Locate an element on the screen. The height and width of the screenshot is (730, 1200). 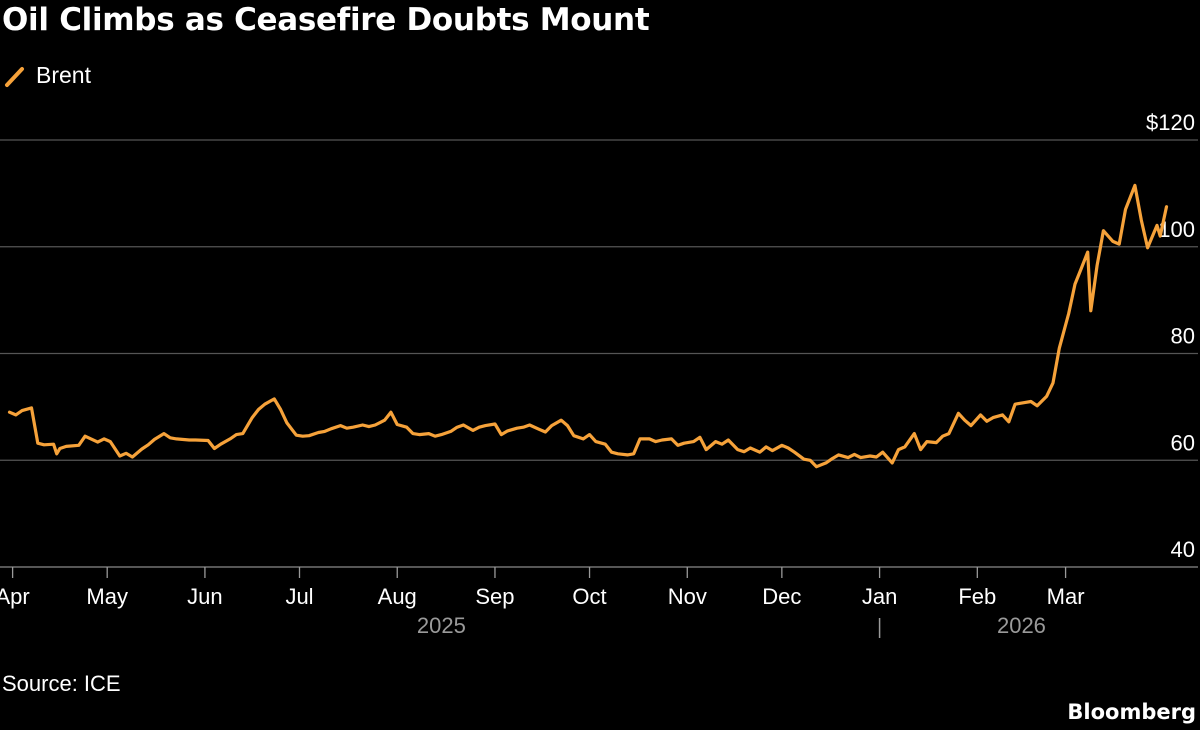
year-label-2026: 2026 is located at coordinates (1021, 625).